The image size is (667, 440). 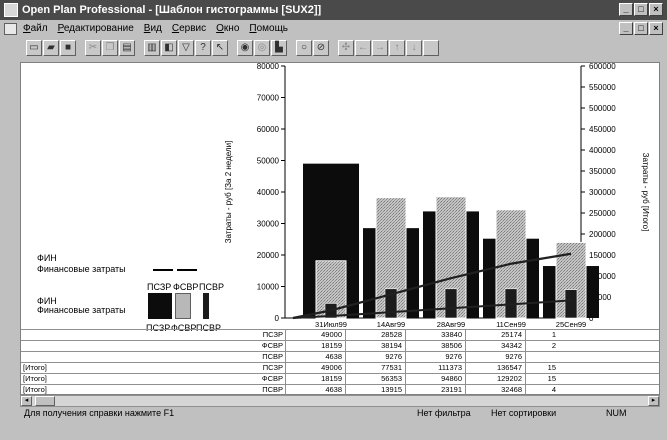 What do you see at coordinates (10, 28) in the screenshot?
I see `document-icon` at bounding box center [10, 28].